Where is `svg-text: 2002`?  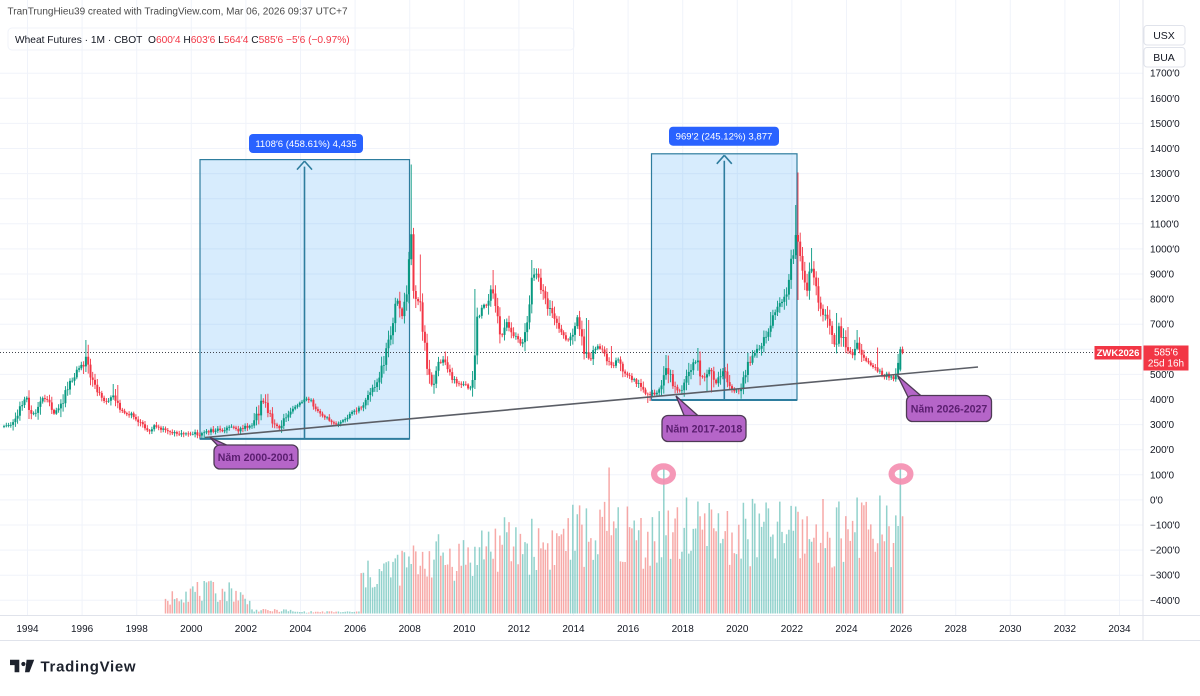
svg-text: 2002 is located at coordinates (246, 629).